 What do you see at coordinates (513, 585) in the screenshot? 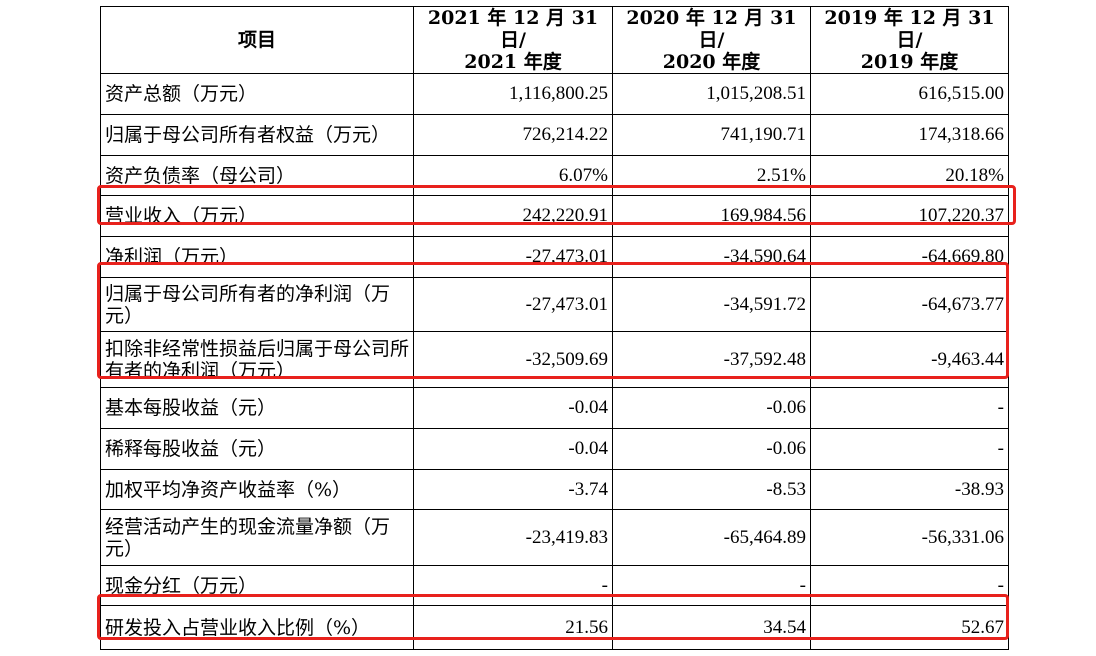
I see `cell-2021: -` at bounding box center [513, 585].